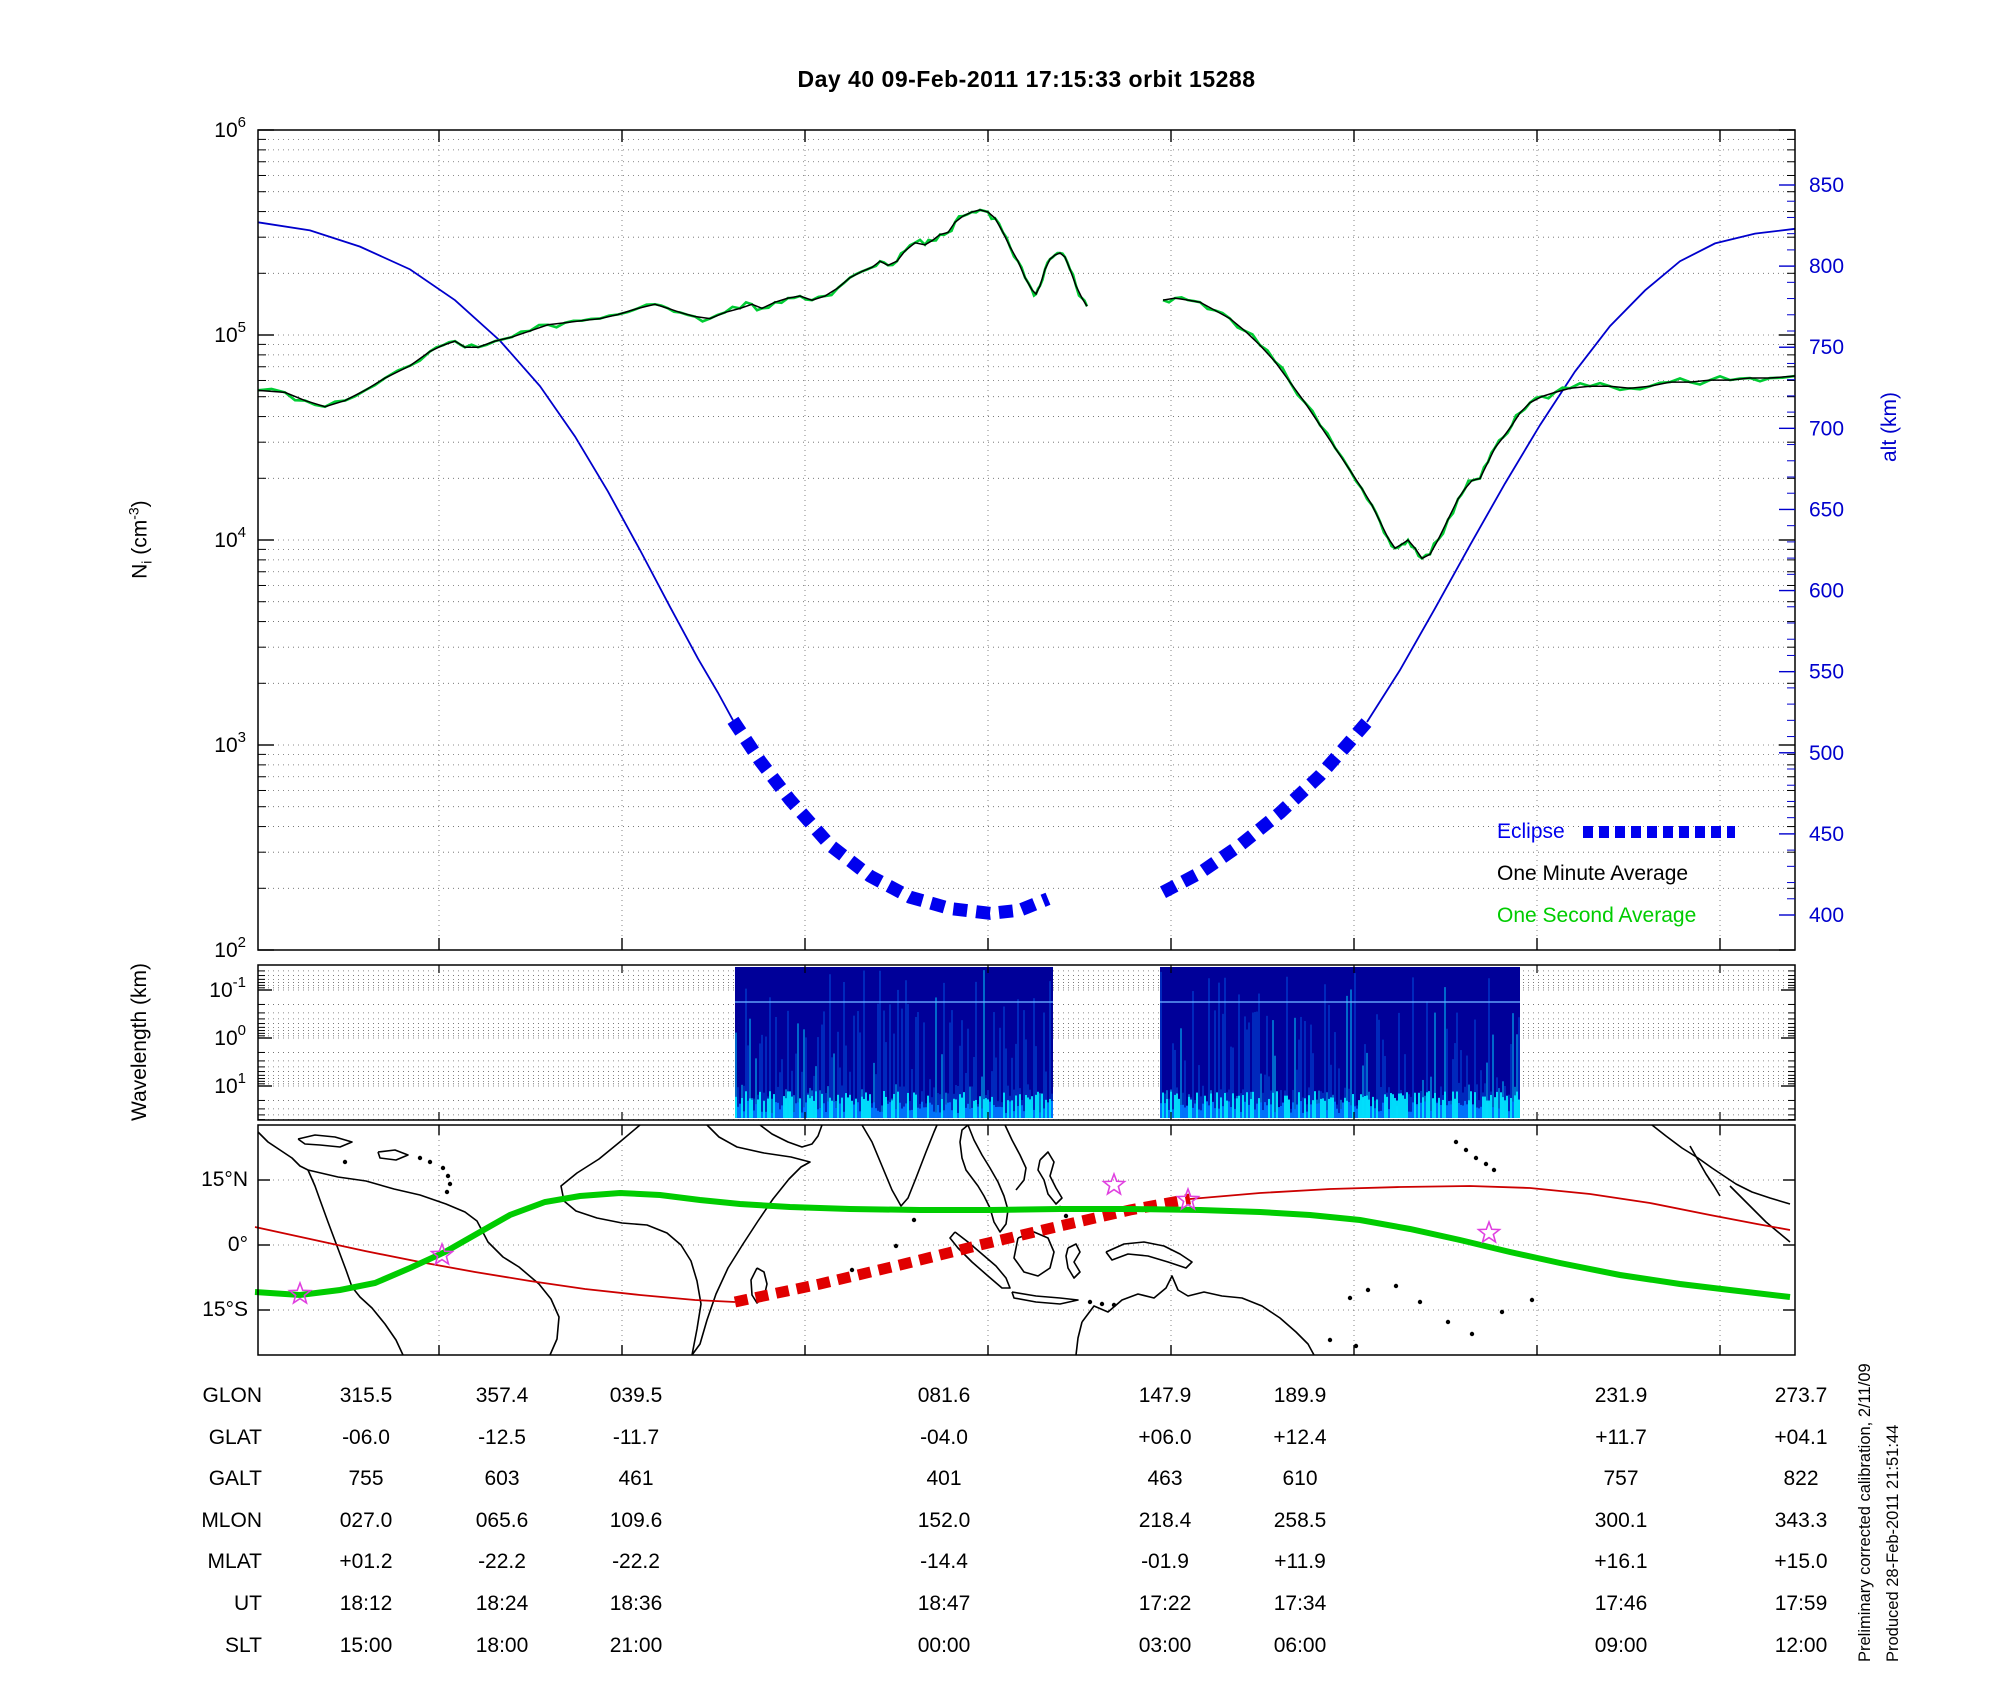 Image resolution: width=2000 pixels, height=1700 pixels. Describe the element at coordinates (1165, 1478) in the screenshot. I see `table-cell-galt-5: 463` at that location.